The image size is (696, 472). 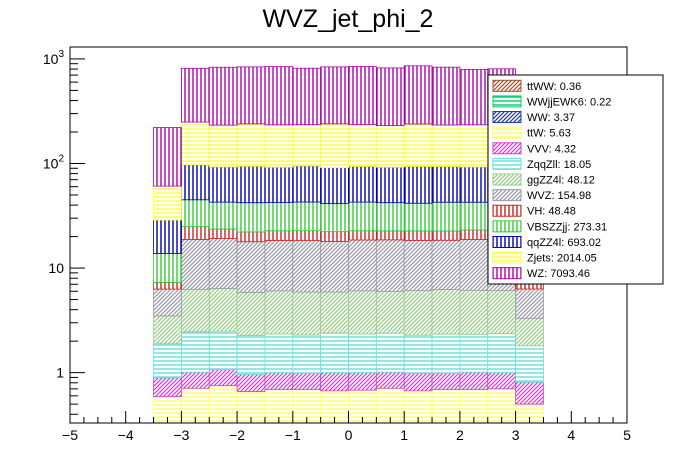 I want to click on legend-label: ZqqZll: 18.05, so click(x=559, y=165).